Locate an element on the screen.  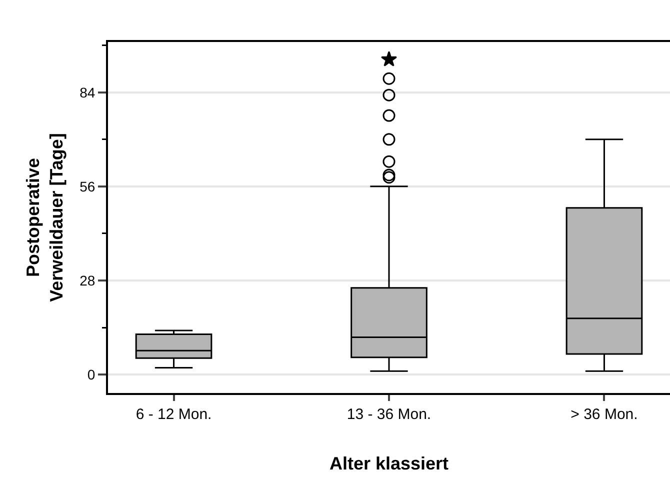
y-tick-label: 0 is located at coordinates (91, 374).